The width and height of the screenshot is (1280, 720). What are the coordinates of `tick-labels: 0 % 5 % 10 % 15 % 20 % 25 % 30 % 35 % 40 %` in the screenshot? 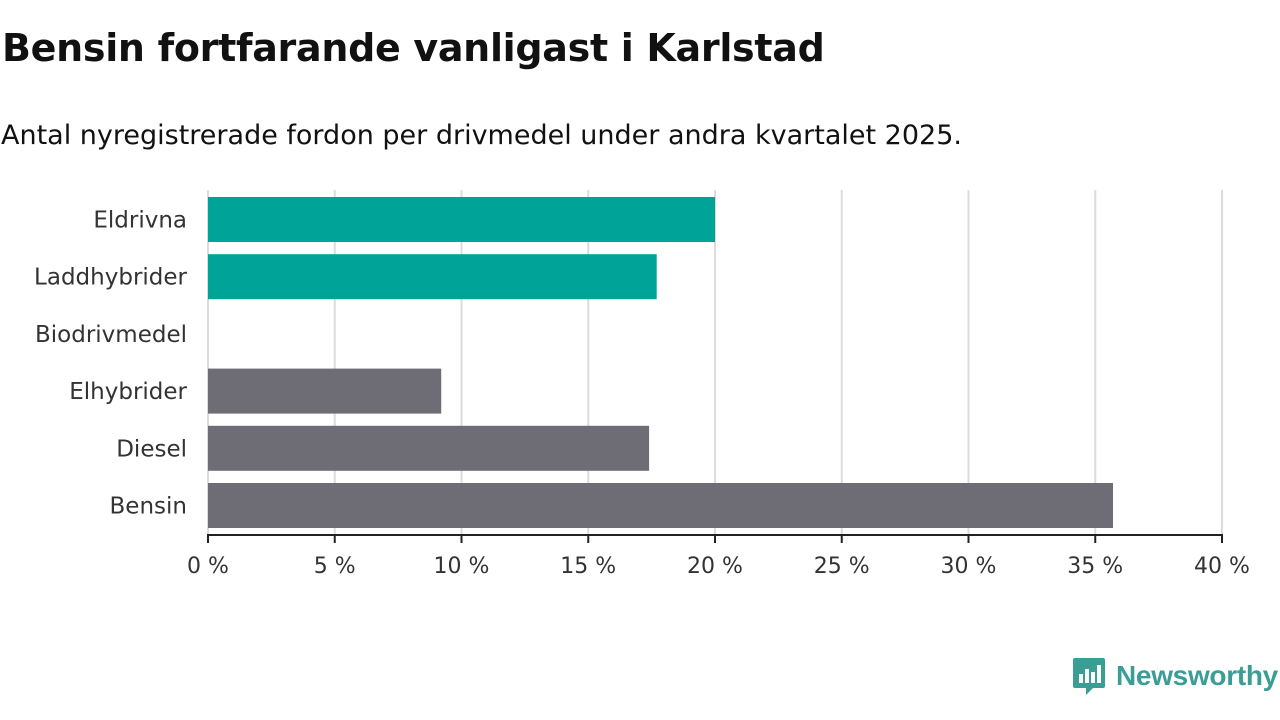 It's located at (718, 566).